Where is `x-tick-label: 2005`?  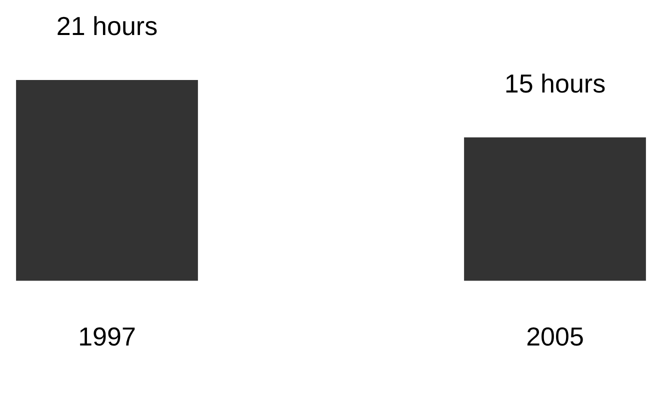
x-tick-label: 2005 is located at coordinates (555, 337).